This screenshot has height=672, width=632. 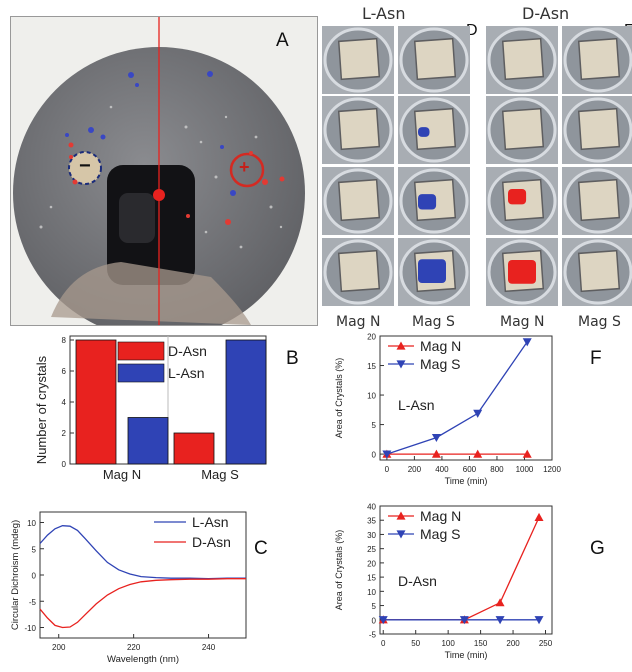 What do you see at coordinates (292, 358) in the screenshot?
I see `panel-letter-b: B` at bounding box center [292, 358].